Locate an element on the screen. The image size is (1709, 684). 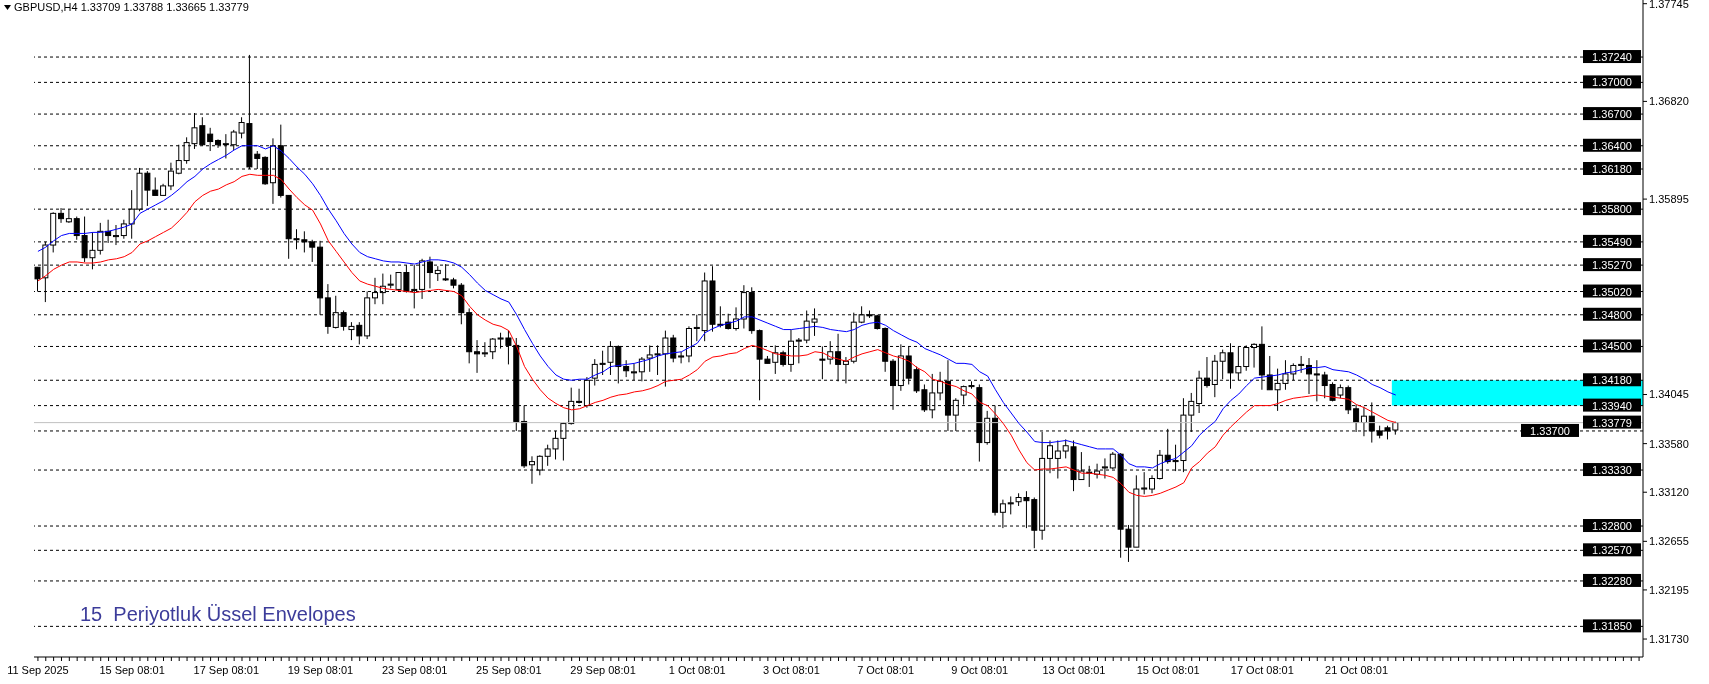
chart-title: GBPUSD,H4 1.33709 1.33788 1.33665 1.33779 is located at coordinates (131, 7).